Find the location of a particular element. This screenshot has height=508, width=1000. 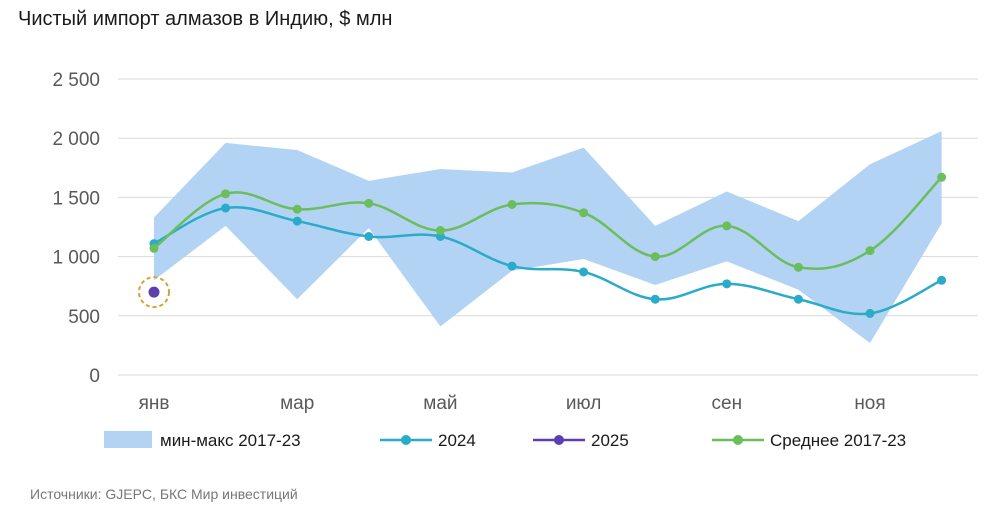

series-line is located at coordinates (548, 223).